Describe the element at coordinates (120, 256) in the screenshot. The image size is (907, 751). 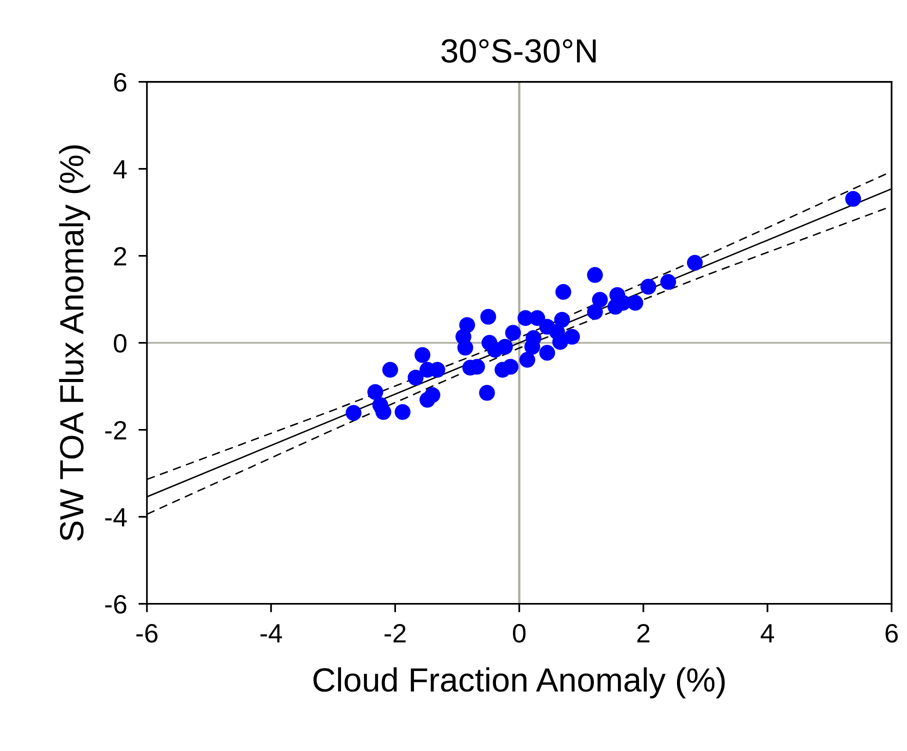
I see `y-tick-label: 2` at that location.